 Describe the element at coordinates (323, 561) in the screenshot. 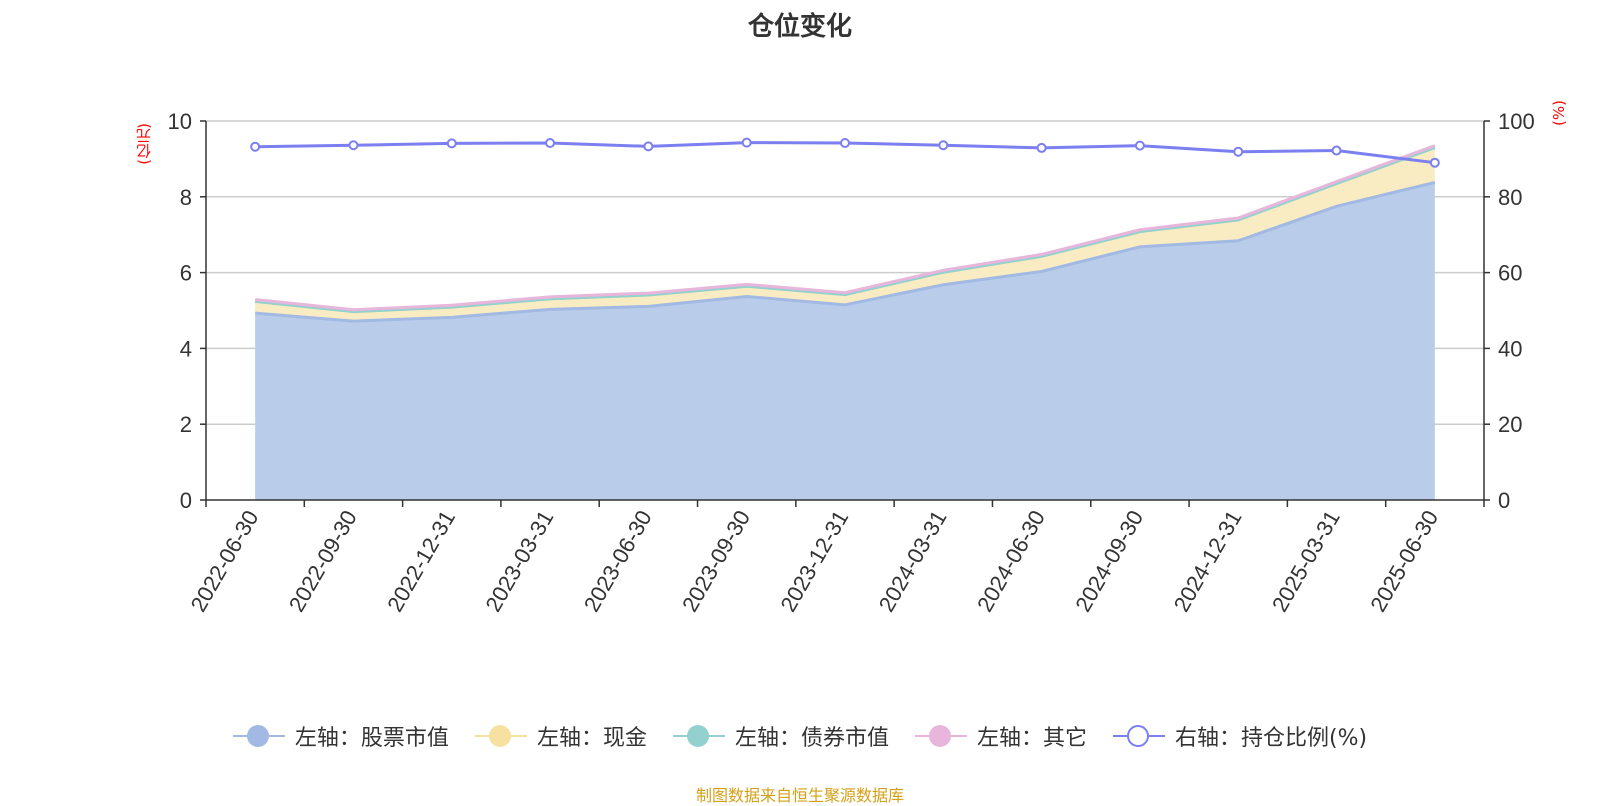

I see `x-axis-tick-label: 2022-09-30` at that location.